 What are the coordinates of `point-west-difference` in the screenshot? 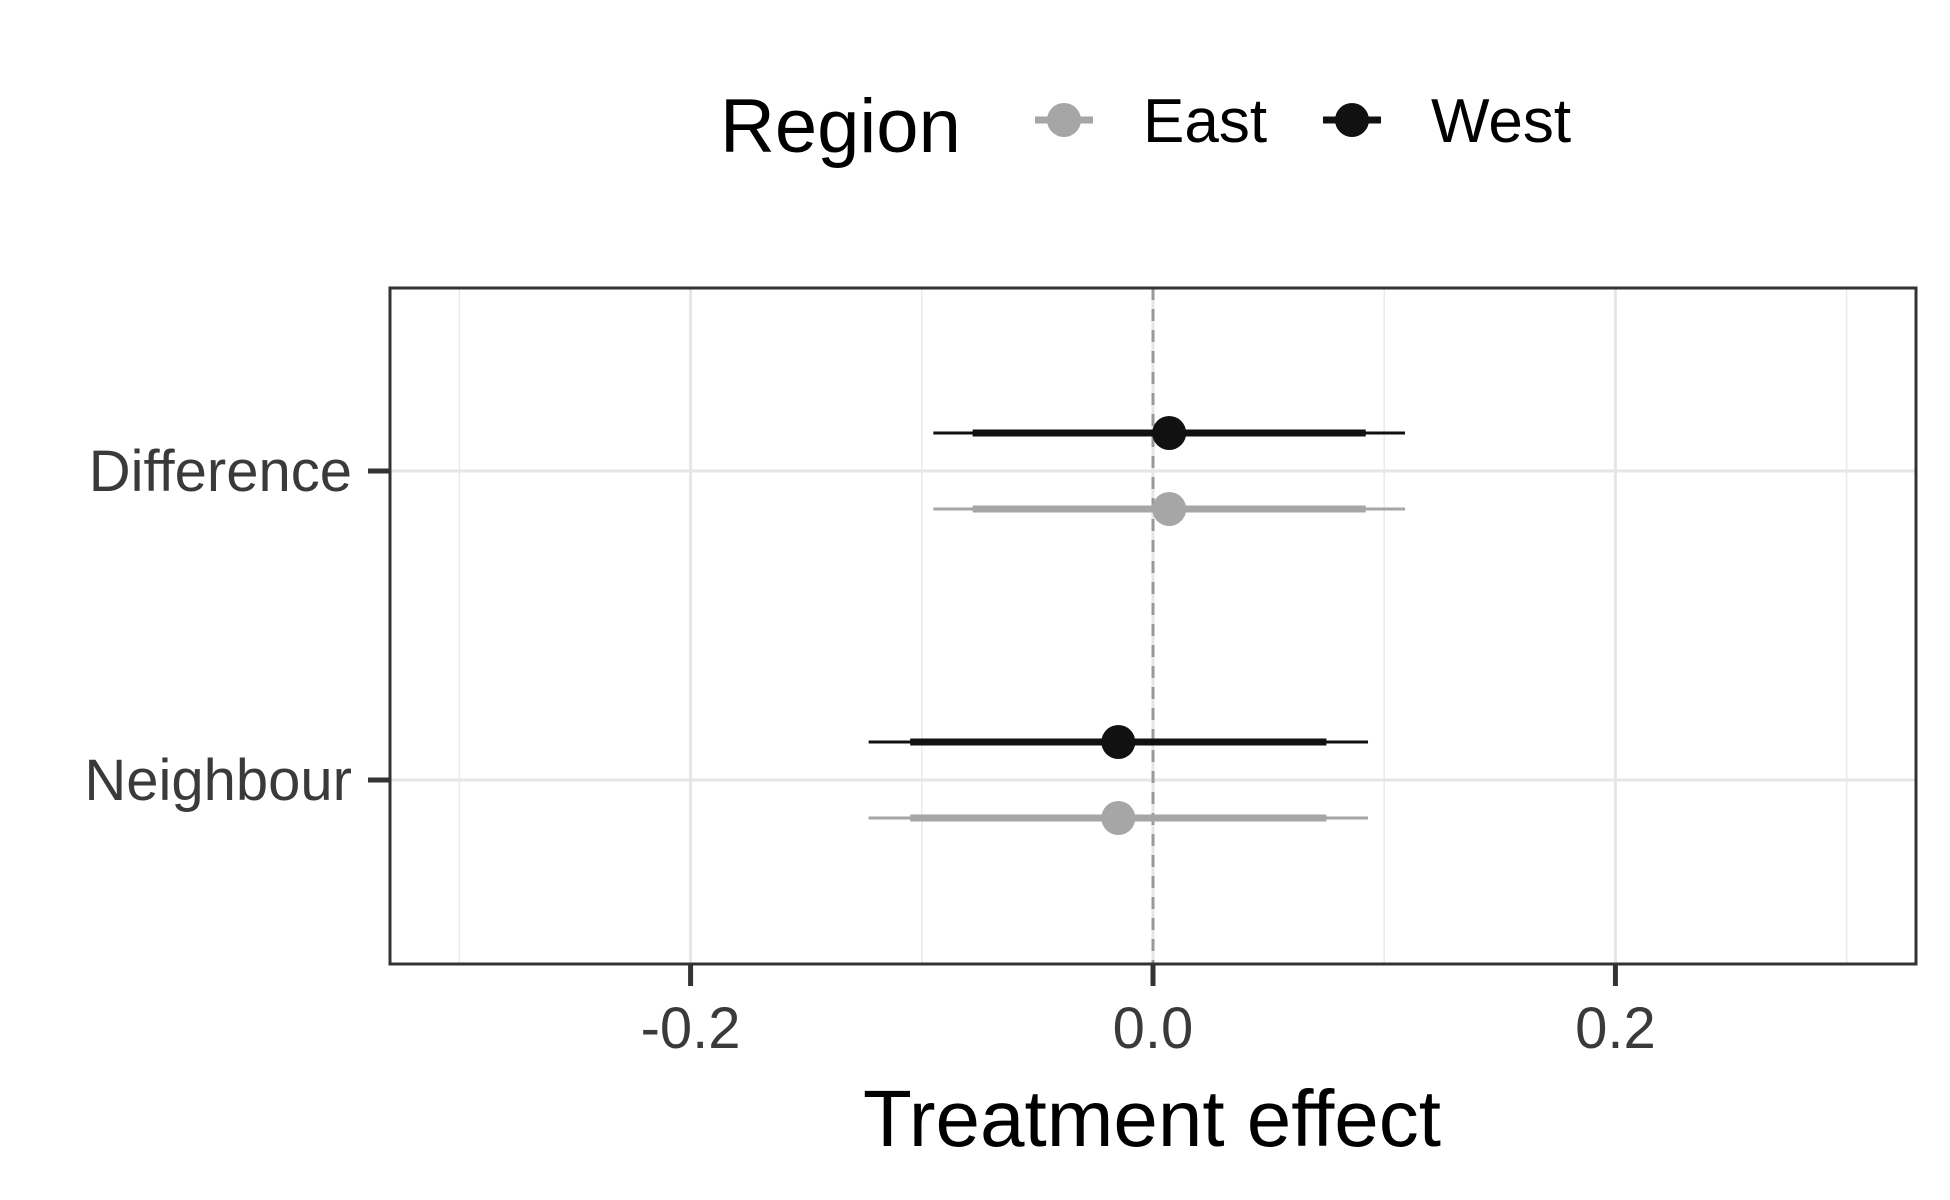 It's located at (1169, 433).